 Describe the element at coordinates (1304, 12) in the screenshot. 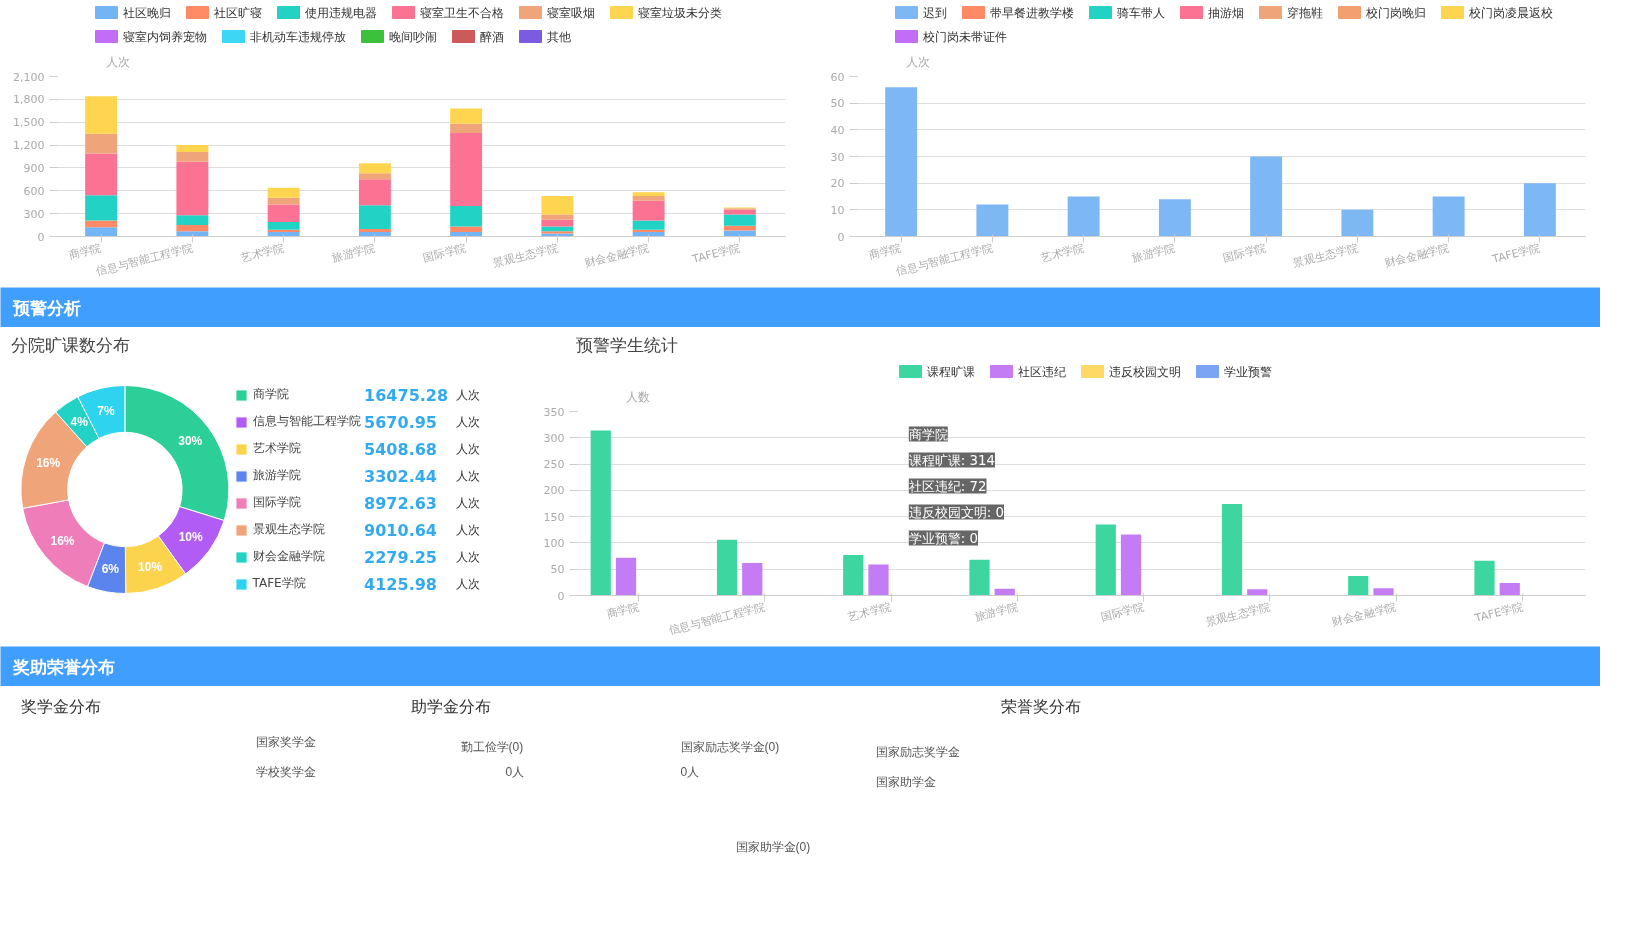

I see `legend-label: 穿拖鞋` at that location.